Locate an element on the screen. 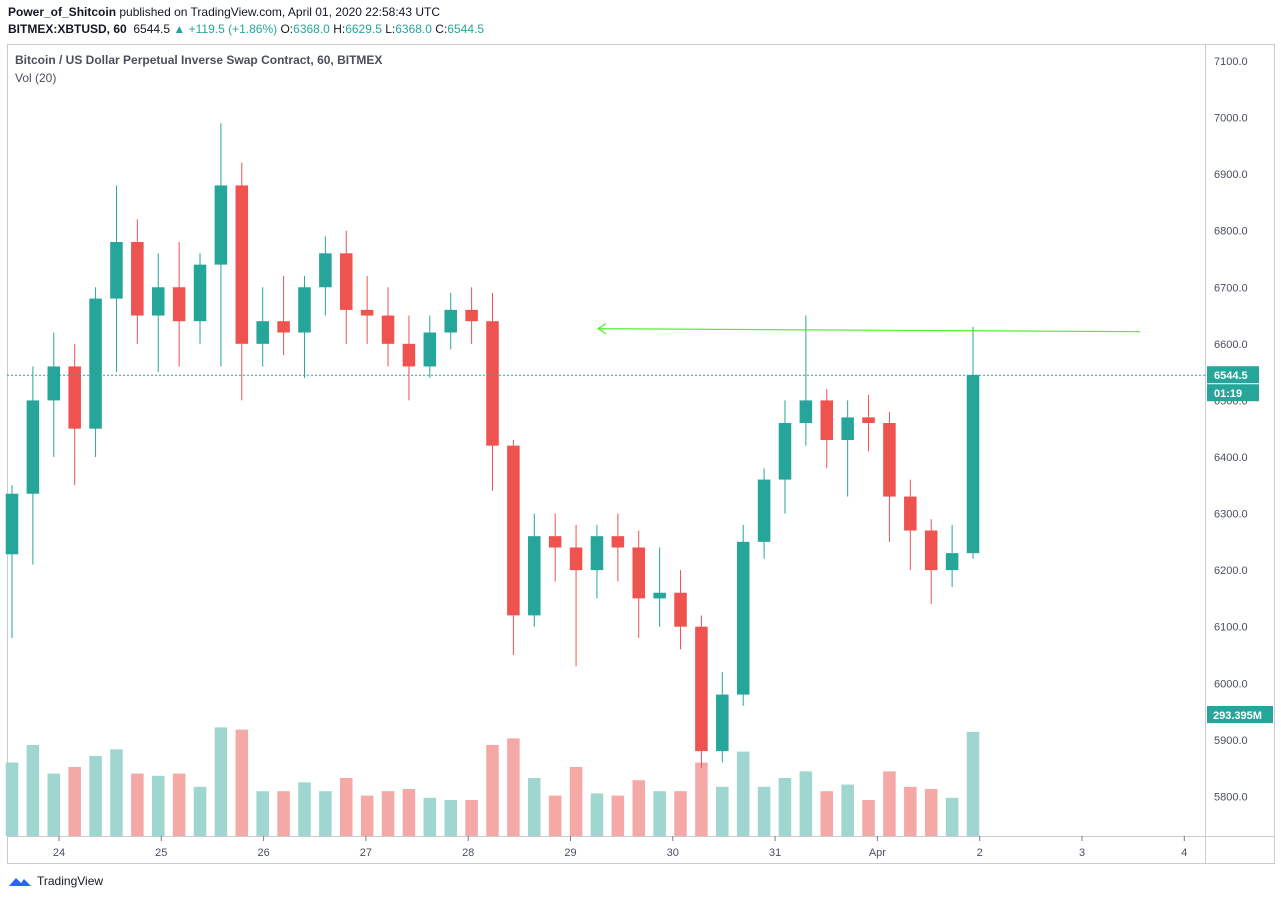 This screenshot has height=902, width=1281. price-tick-label: 6800.0 is located at coordinates (1231, 232).